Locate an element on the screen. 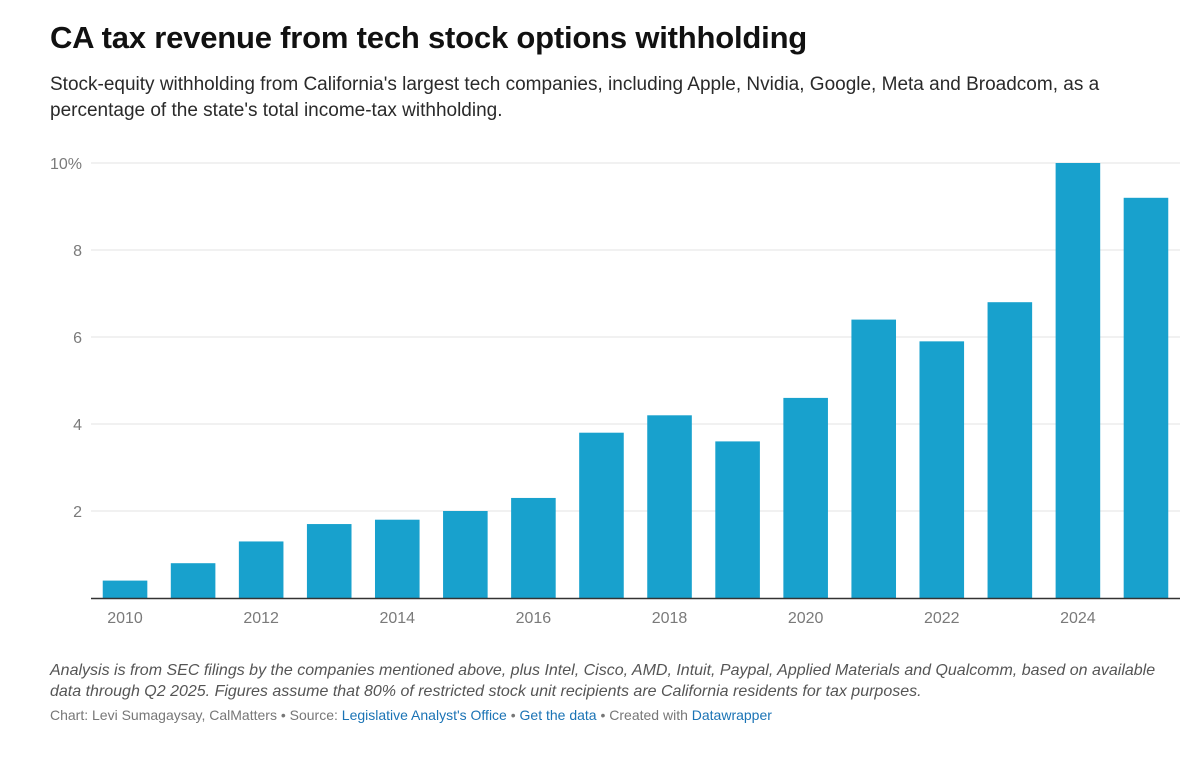 This screenshot has height=757, width=1200. source-link: Legislative Analyst's Office is located at coordinates (424, 715).